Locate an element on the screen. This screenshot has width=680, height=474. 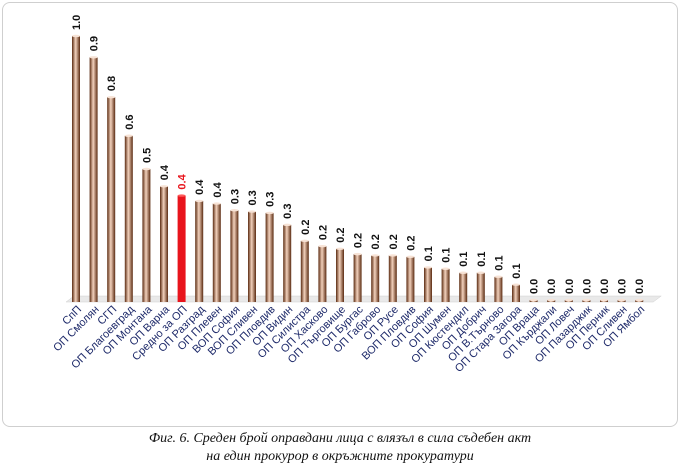
value-label: 1.0 is located at coordinates (77, 22).